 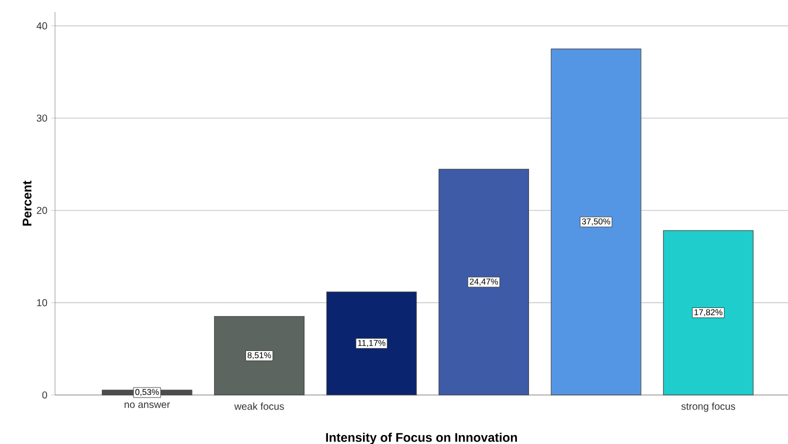 I want to click on x-axis-title: Intensity of Focus on Innovation, so click(x=421, y=438).